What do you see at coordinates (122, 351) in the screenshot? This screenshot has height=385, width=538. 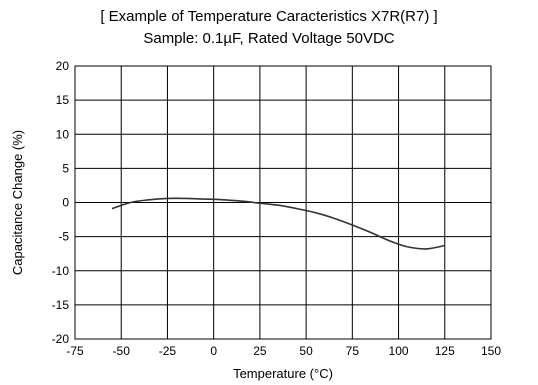 I see `x-tick-label: -50` at bounding box center [122, 351].